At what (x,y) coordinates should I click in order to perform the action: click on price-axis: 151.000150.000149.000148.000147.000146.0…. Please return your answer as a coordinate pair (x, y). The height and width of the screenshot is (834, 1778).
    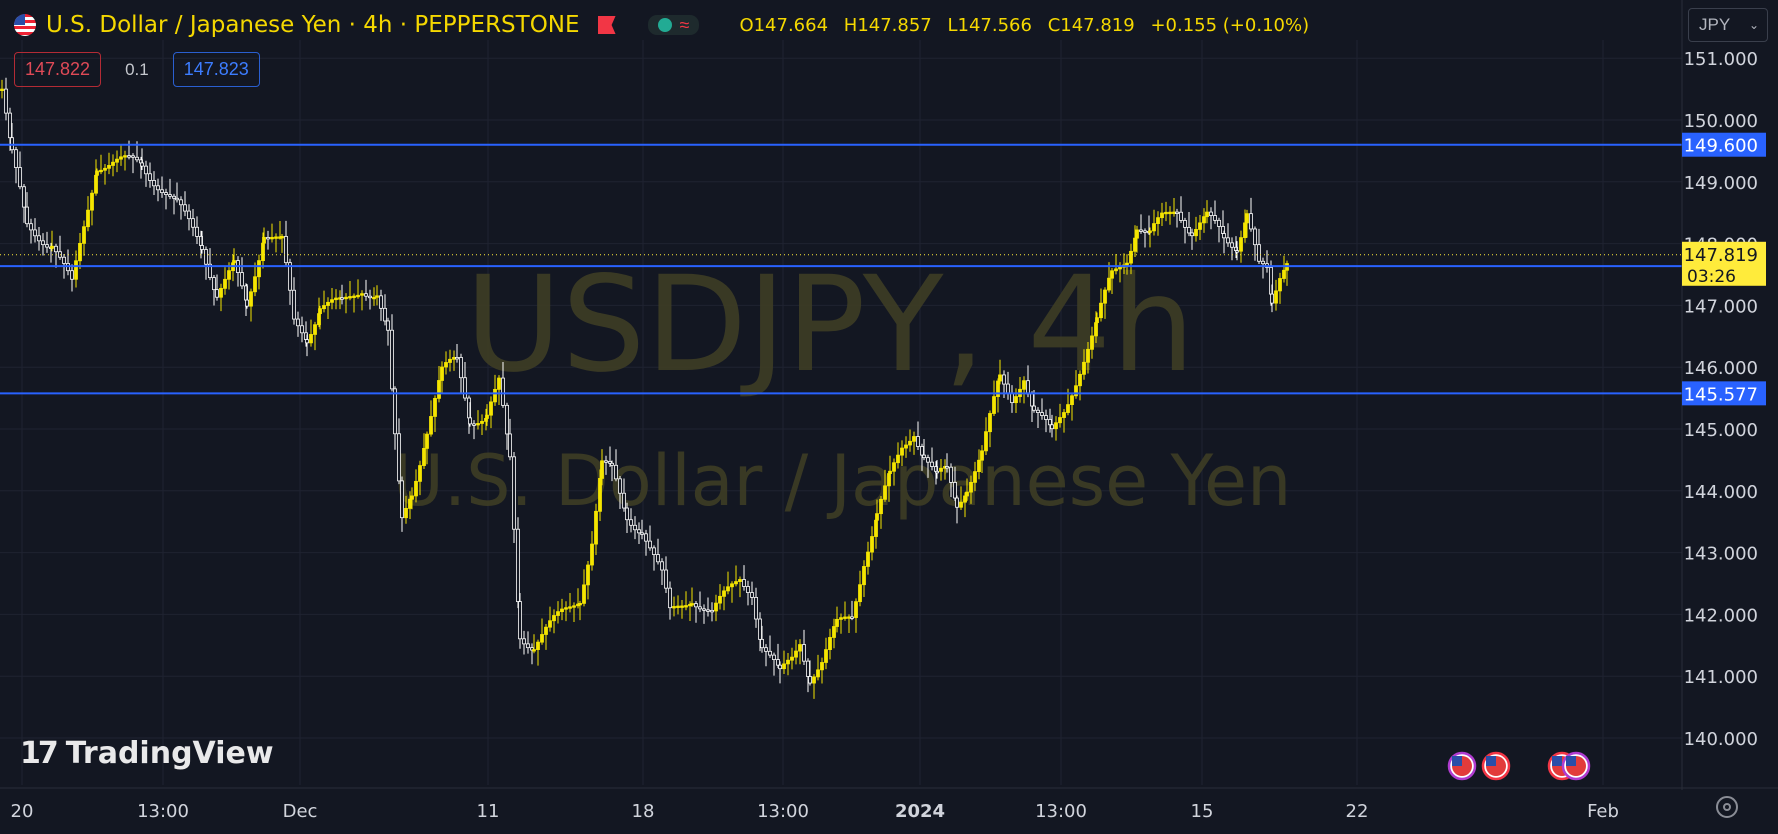
    Looking at the image, I should click on (1729, 417).